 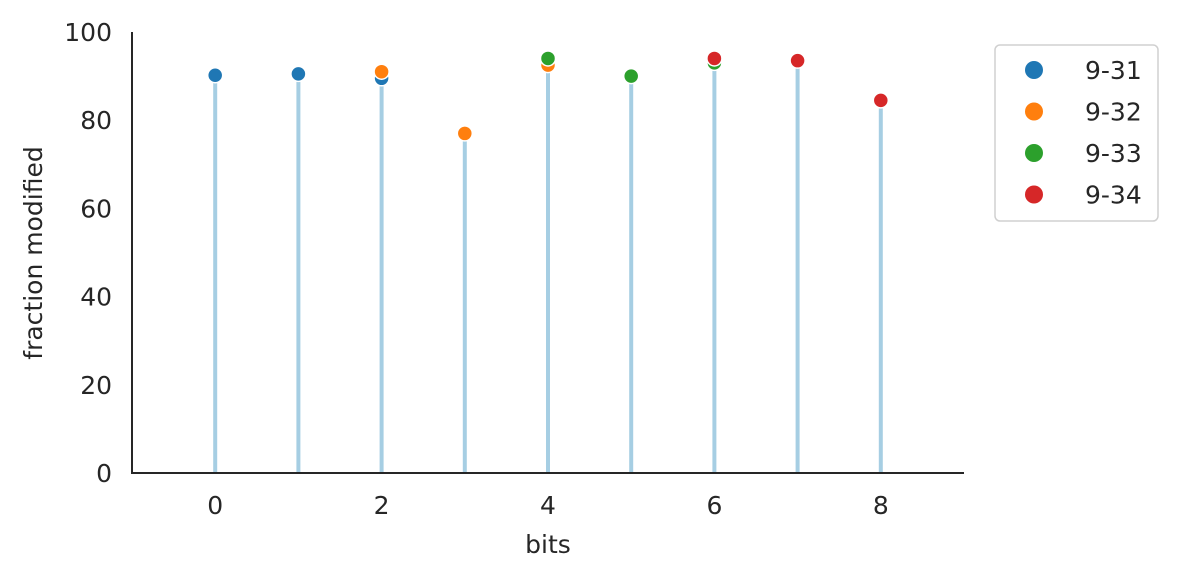 I want to click on y-tick-label: 80, so click(x=96, y=120).